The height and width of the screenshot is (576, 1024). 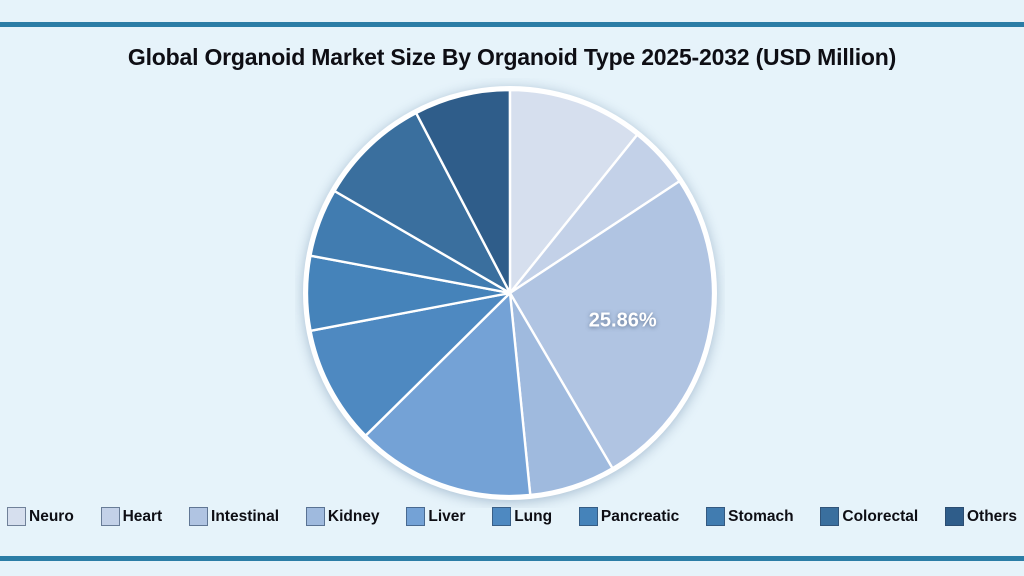 I want to click on legend-swatch-liver, so click(x=416, y=516).